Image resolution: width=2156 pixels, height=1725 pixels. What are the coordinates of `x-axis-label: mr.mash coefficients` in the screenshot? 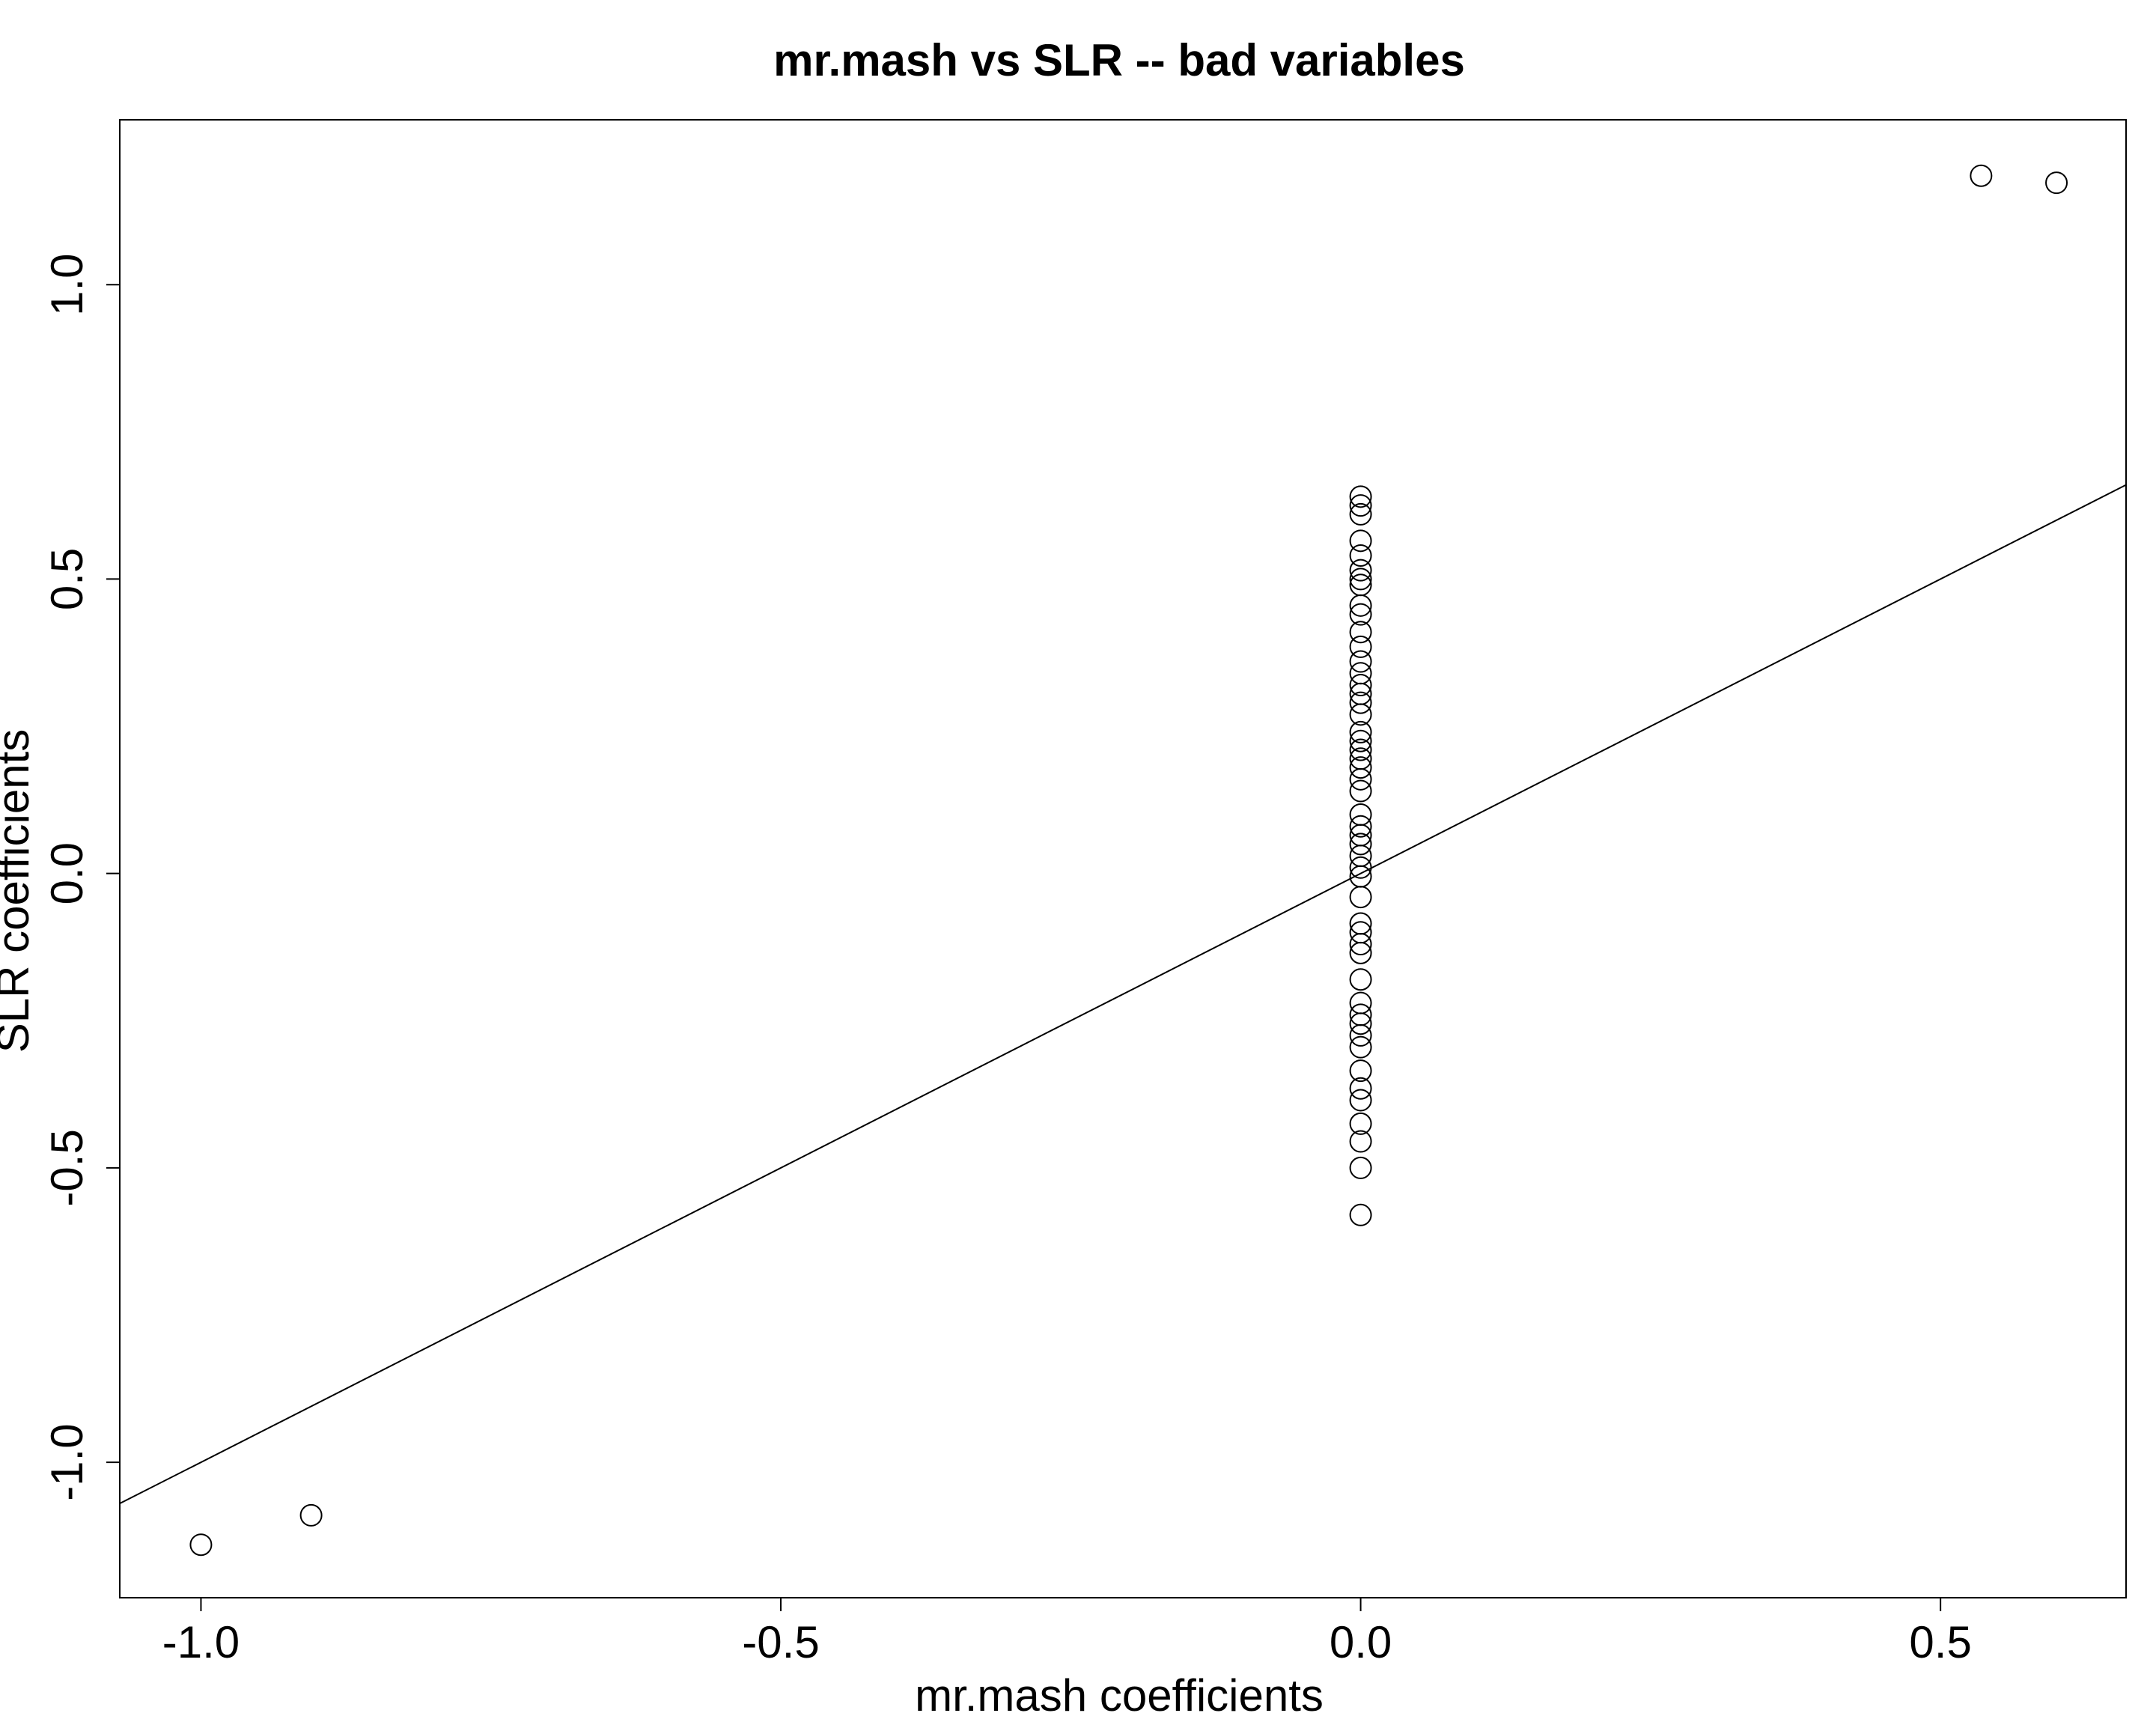 It's located at (1119, 1695).